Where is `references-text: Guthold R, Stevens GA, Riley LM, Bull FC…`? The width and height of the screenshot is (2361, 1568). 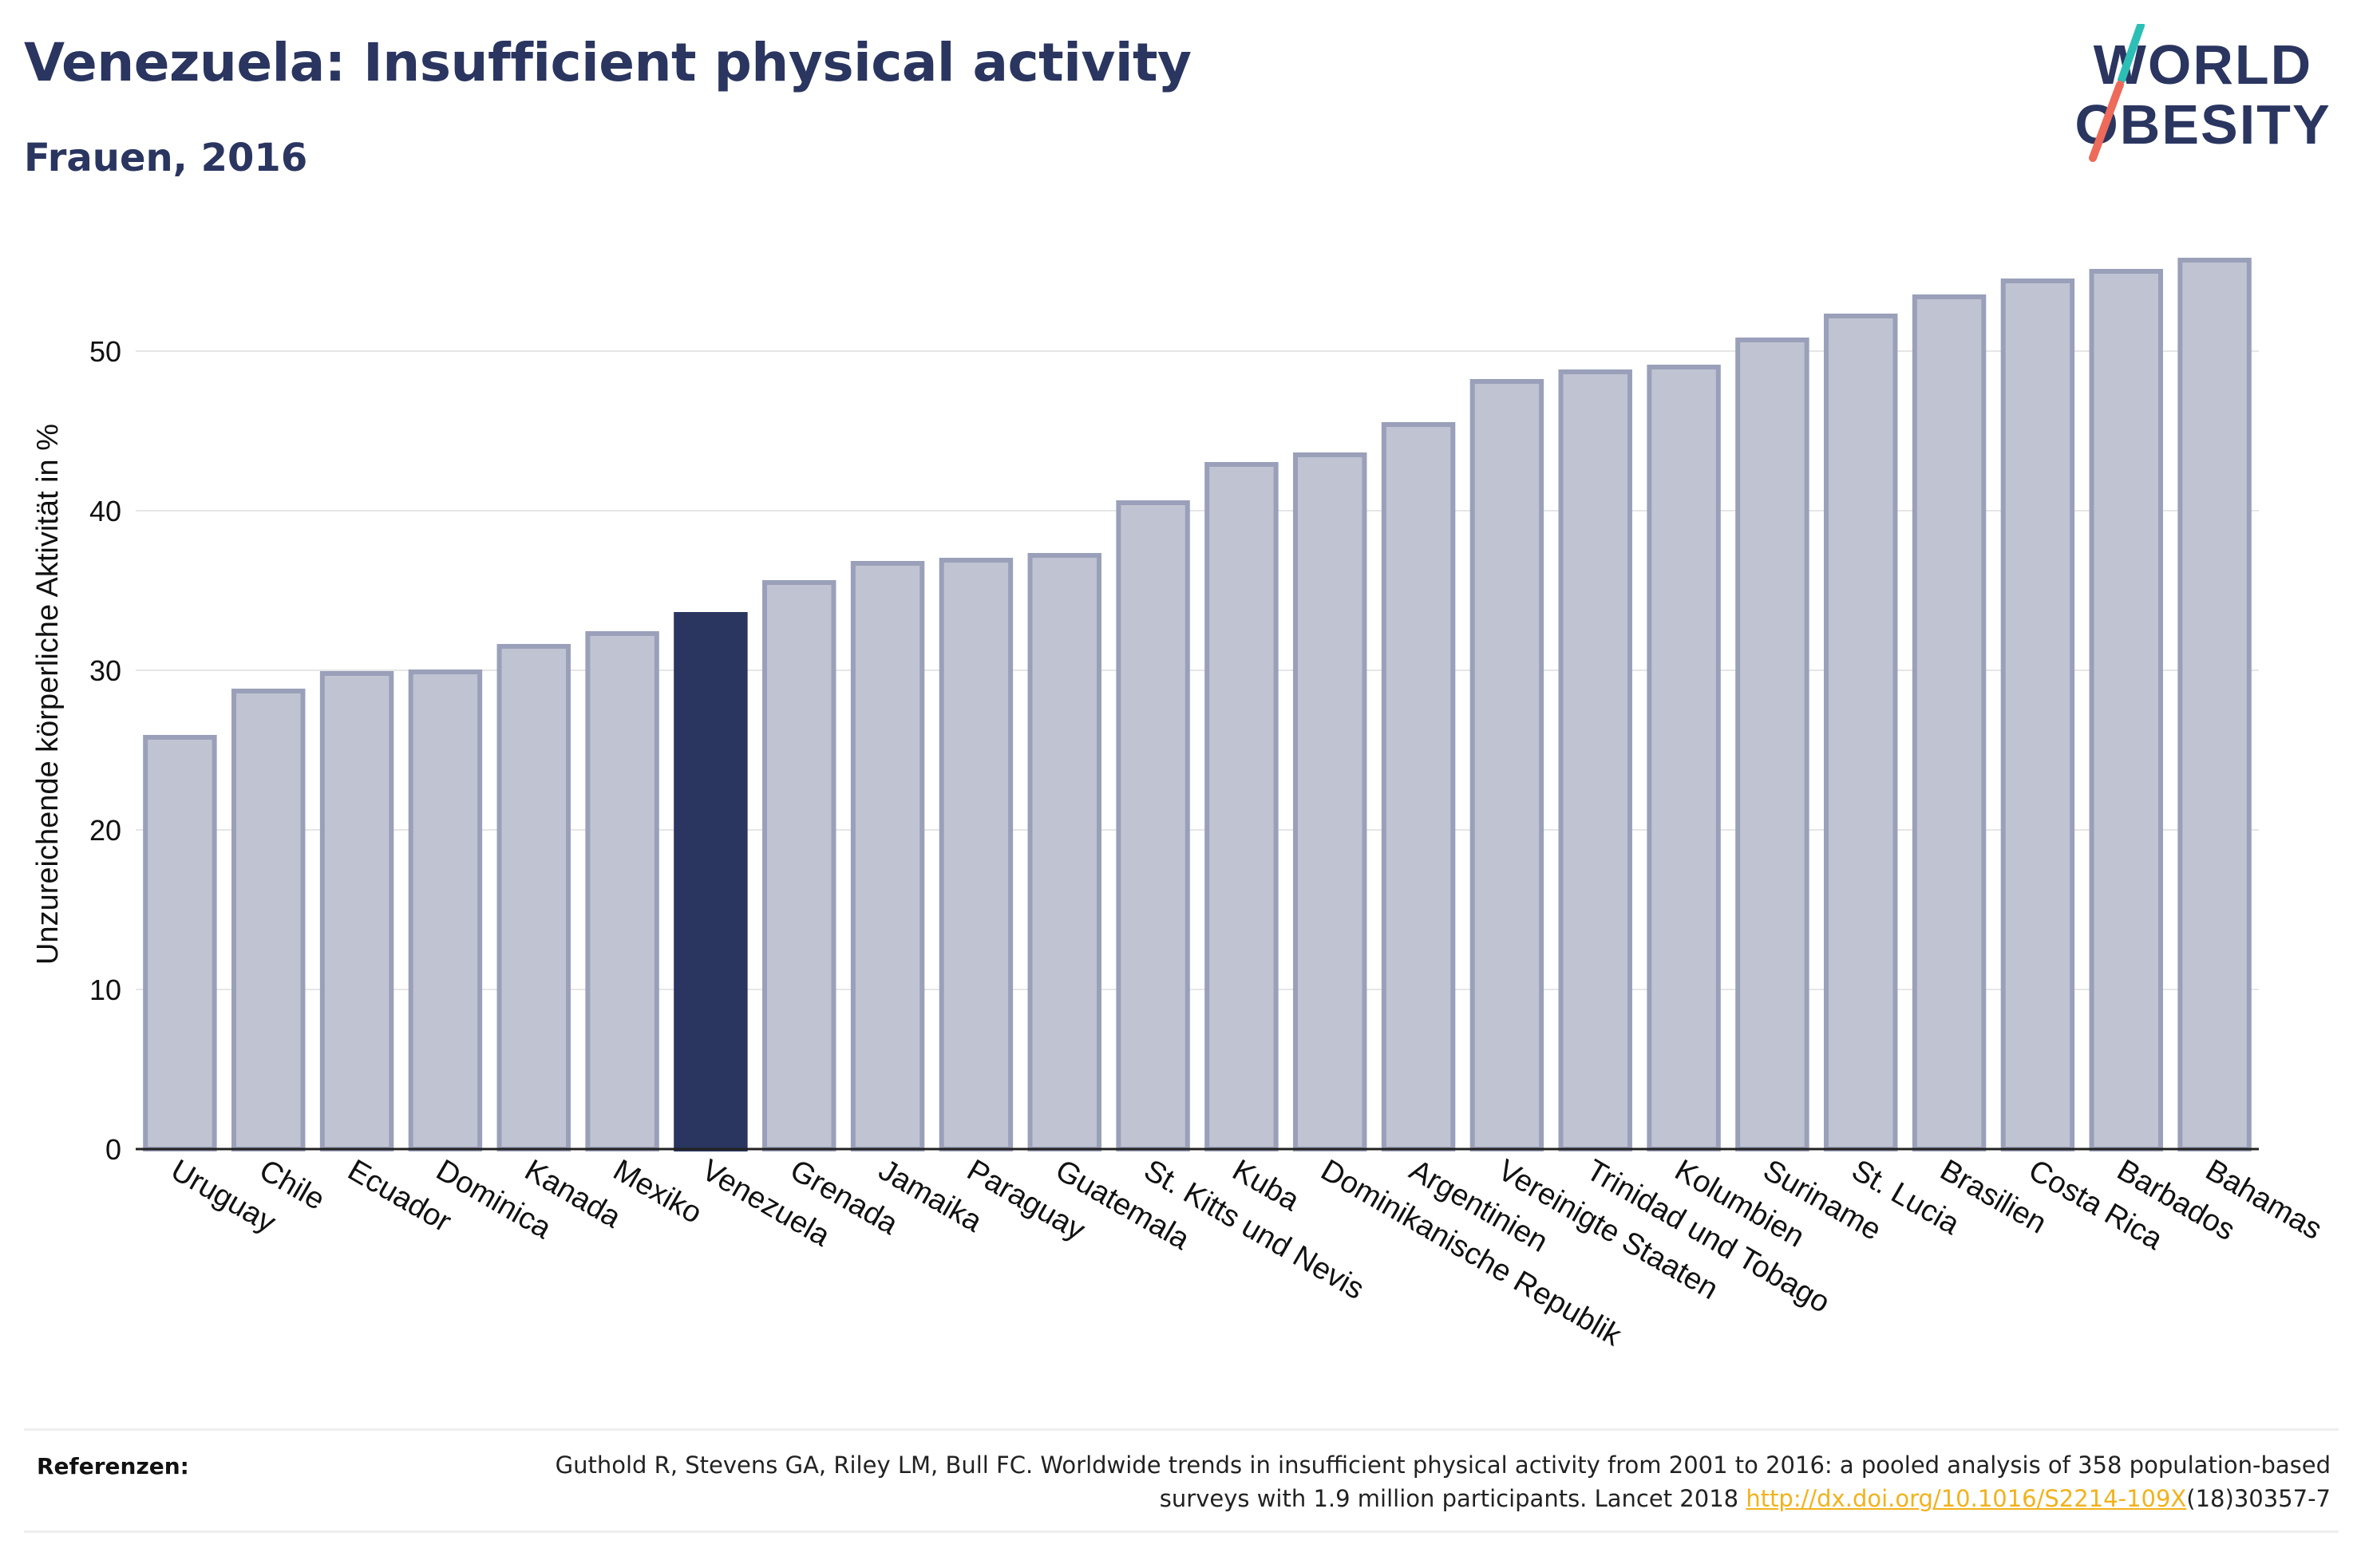 references-text: Guthold R, Stevens GA, Riley LM, Bull FC… is located at coordinates (1413, 1481).